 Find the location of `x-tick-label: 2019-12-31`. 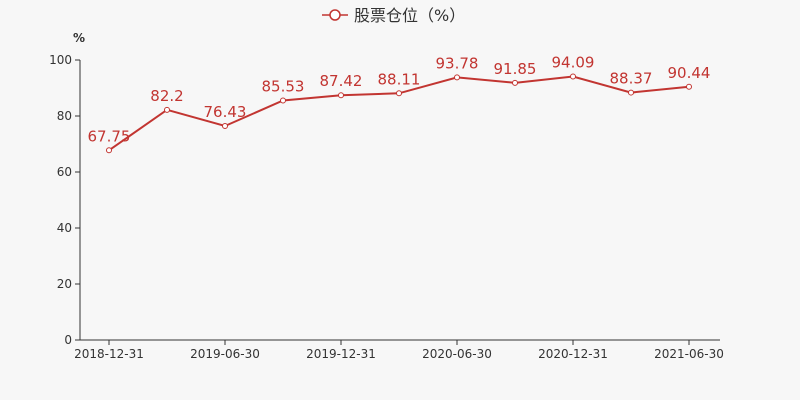

x-tick-label: 2019-12-31 is located at coordinates (341, 354).